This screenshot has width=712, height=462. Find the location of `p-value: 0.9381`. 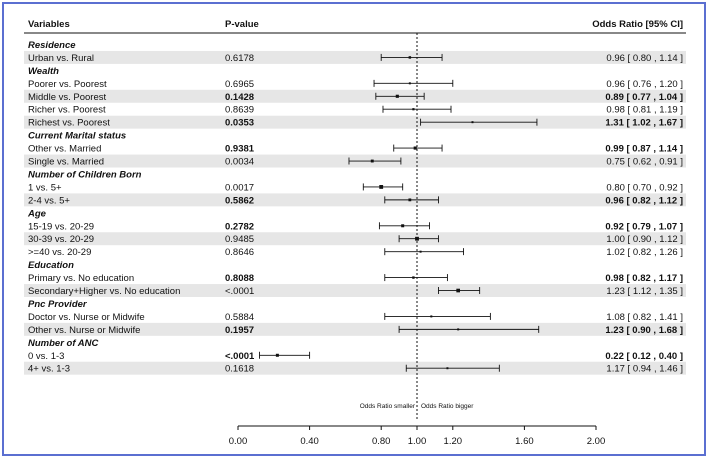

p-value: 0.9381 is located at coordinates (240, 149).